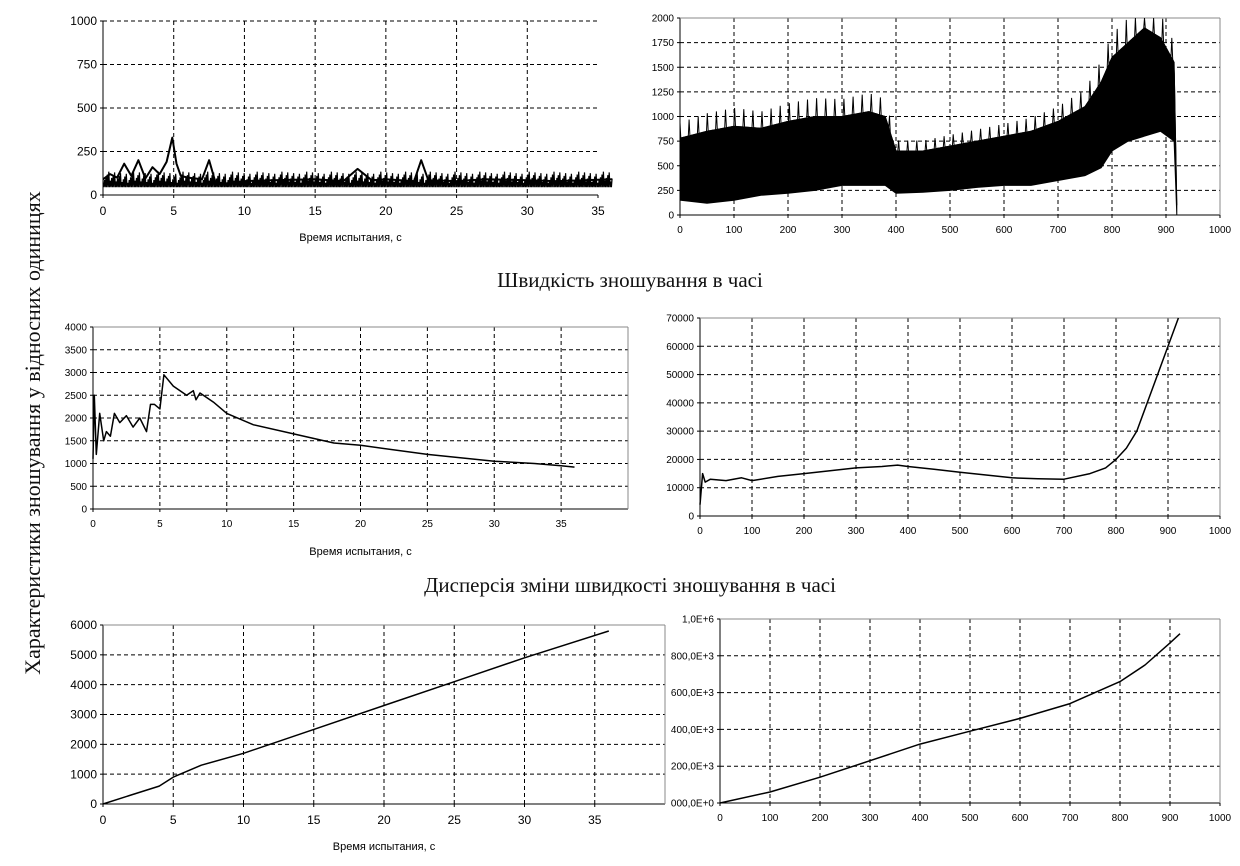  What do you see at coordinates (693, 693) in the screenshot?
I see `y-tick-label: 600,0E+3` at bounding box center [693, 693].